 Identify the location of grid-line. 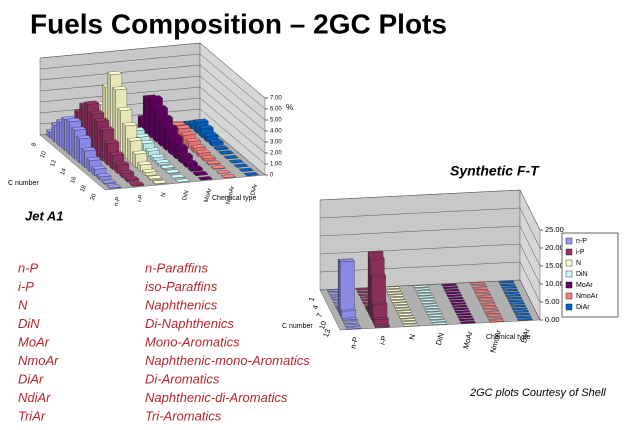
(430, 210).